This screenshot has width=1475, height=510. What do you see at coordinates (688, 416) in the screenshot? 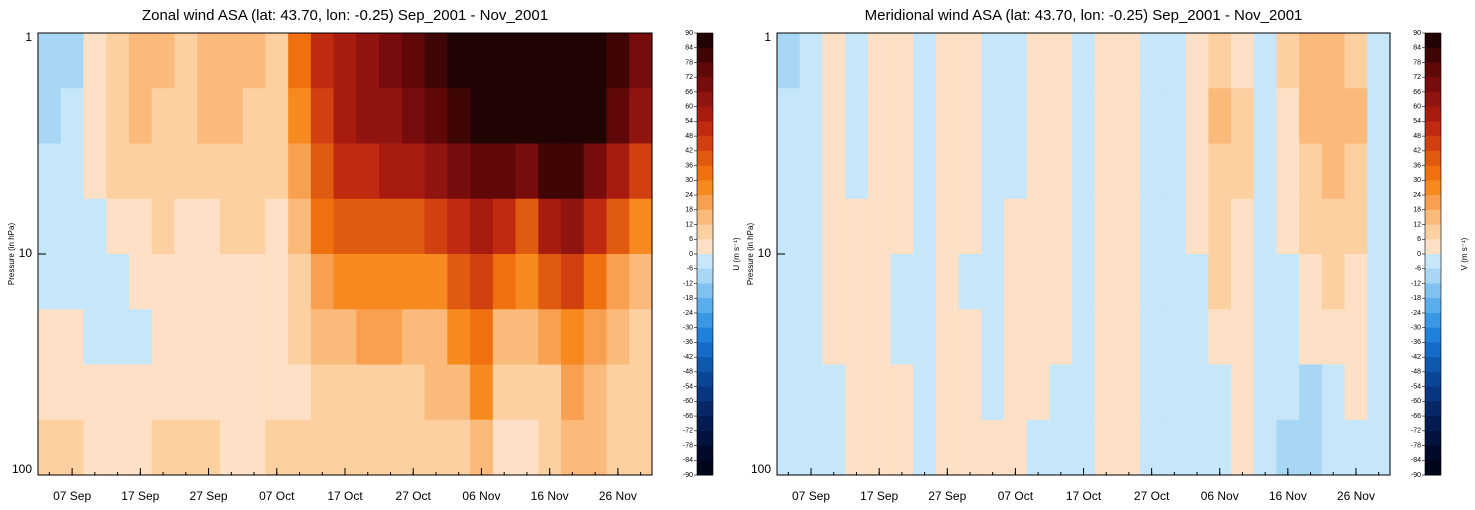
I see `colorbar-tick-label: -66` at bounding box center [688, 416].